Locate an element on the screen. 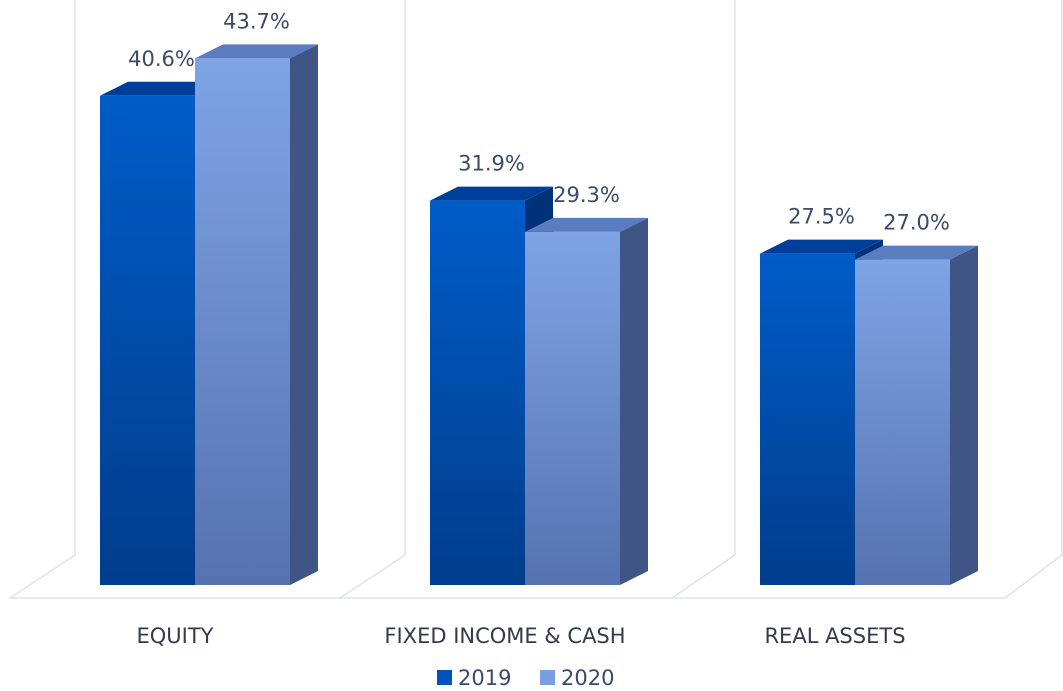 Image resolution: width=1063 pixels, height=691 pixels. legend-label: 2020 is located at coordinates (587, 678).